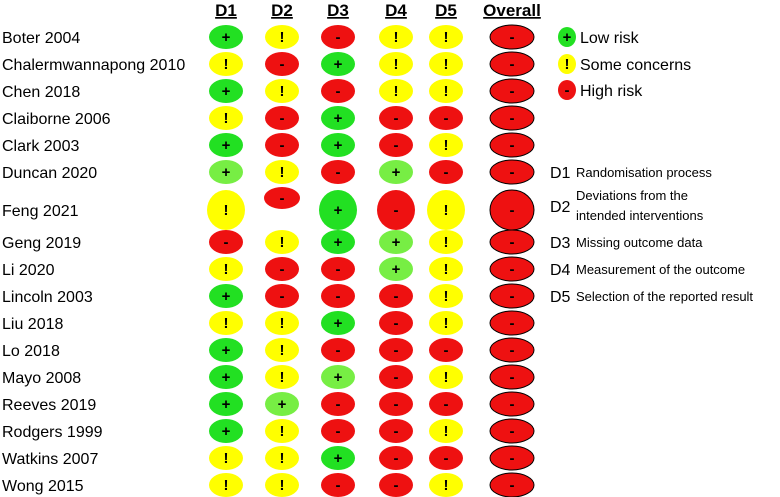 The image size is (780, 497). I want to click on domain-description: Selection of the reported result, so click(664, 296).